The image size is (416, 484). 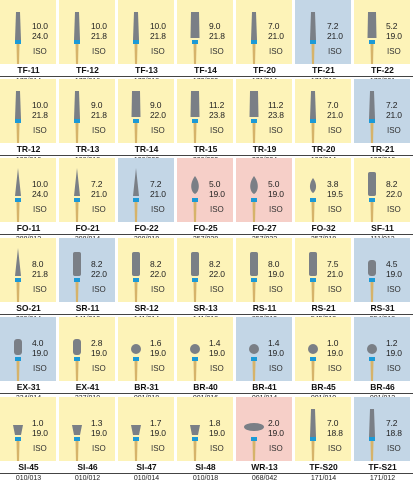 I want to click on bur-name: TF-11, so click(x=28, y=70).